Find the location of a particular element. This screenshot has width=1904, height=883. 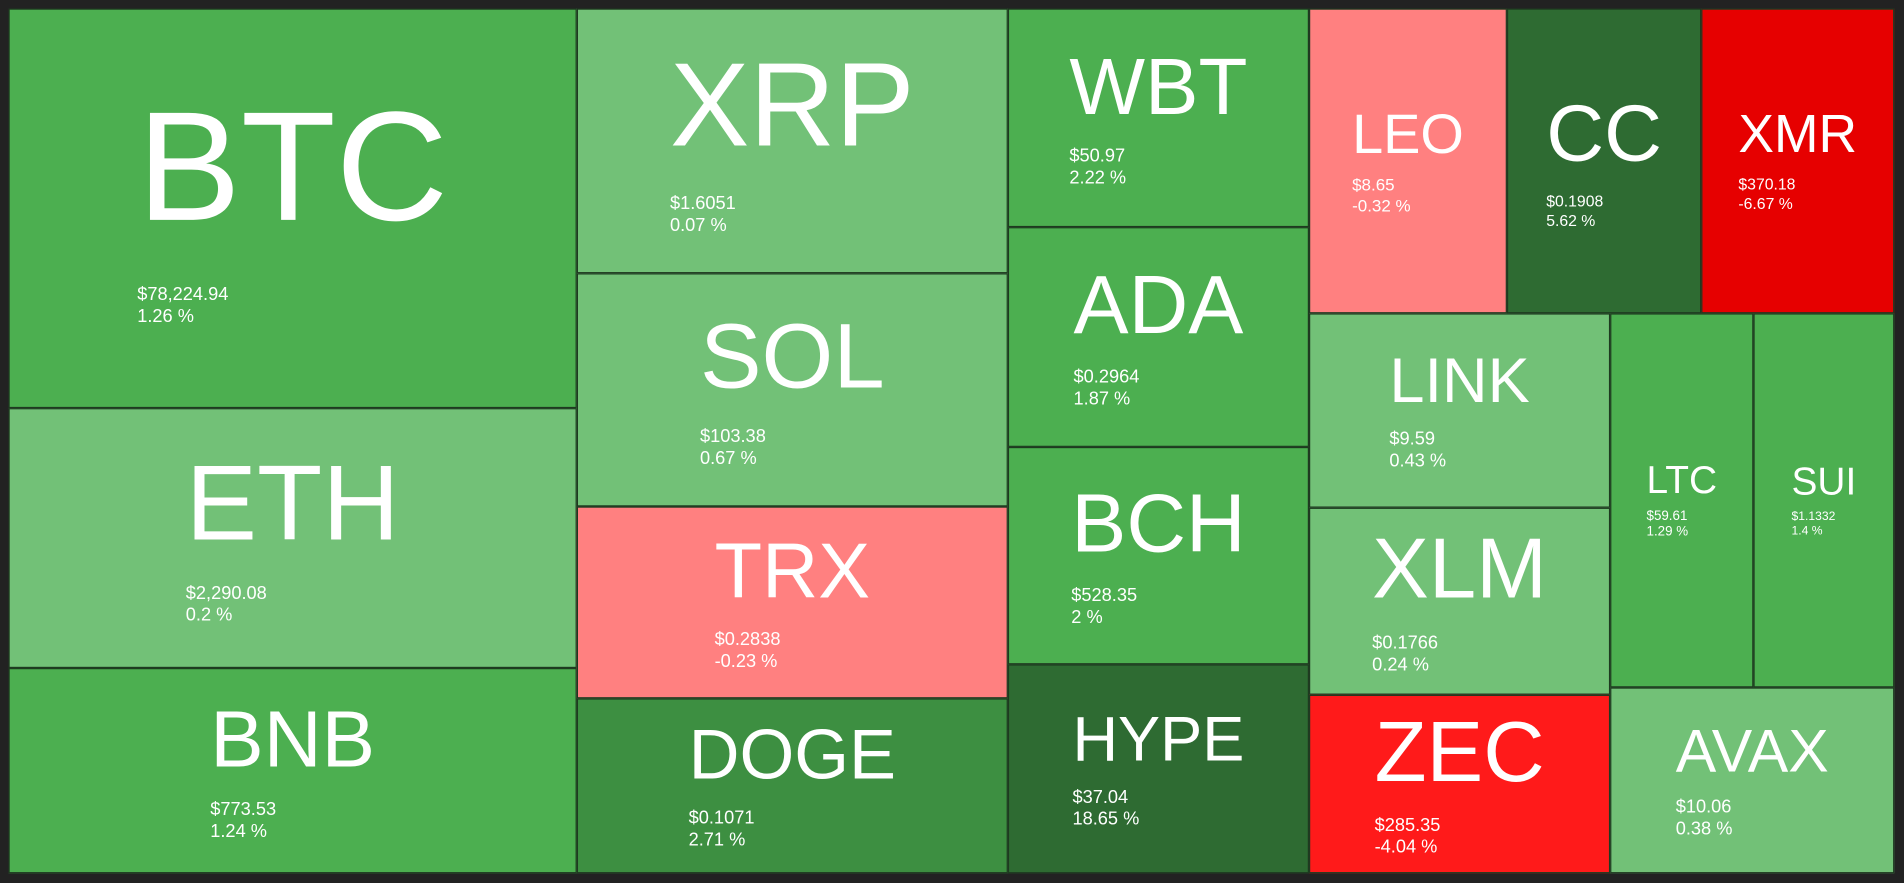

change: -0.32 % is located at coordinates (1381, 205).